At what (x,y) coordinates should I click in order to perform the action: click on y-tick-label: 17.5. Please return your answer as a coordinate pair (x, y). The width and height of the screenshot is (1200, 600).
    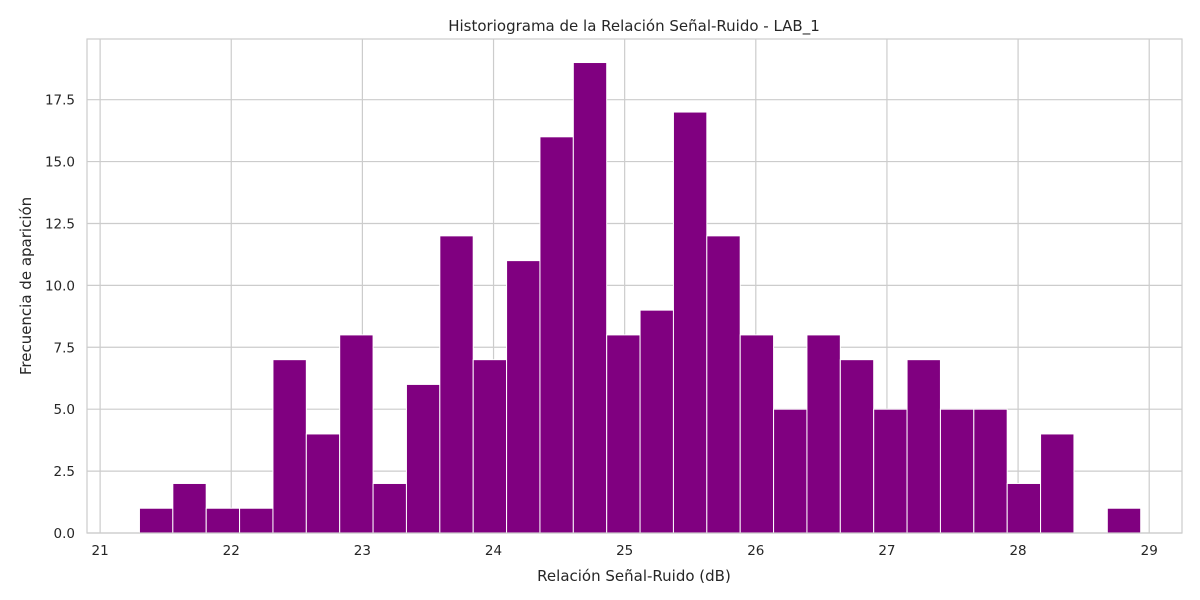
    Looking at the image, I should click on (60, 101).